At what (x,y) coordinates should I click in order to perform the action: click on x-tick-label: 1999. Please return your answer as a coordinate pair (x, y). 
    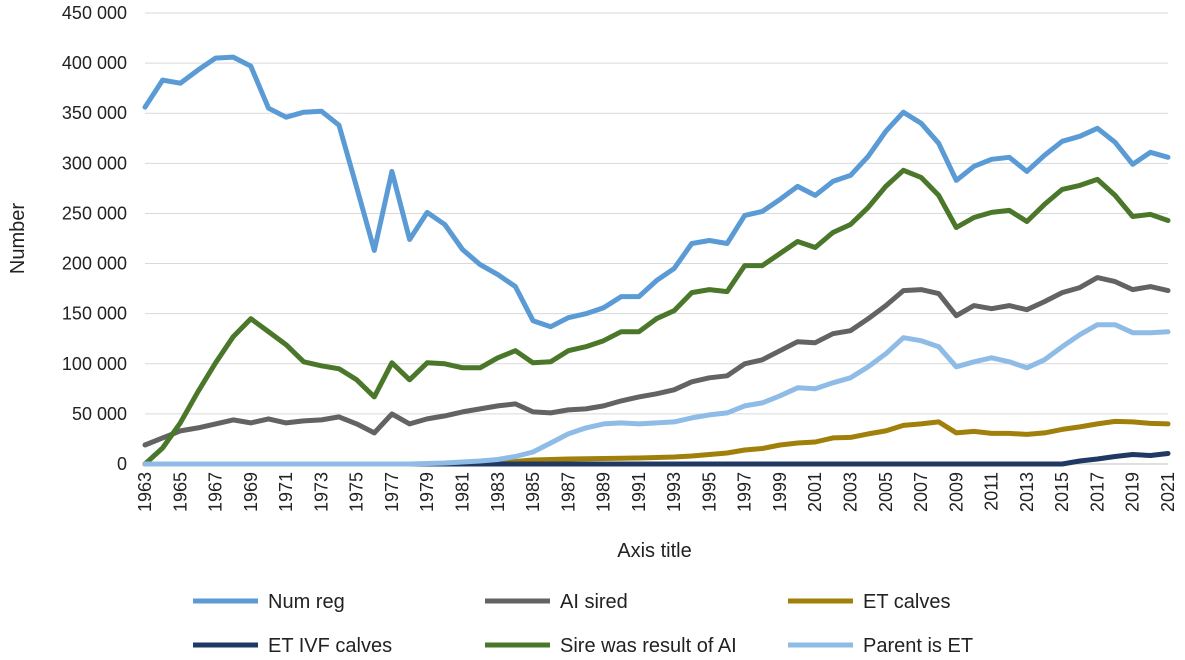
    Looking at the image, I should click on (780, 492).